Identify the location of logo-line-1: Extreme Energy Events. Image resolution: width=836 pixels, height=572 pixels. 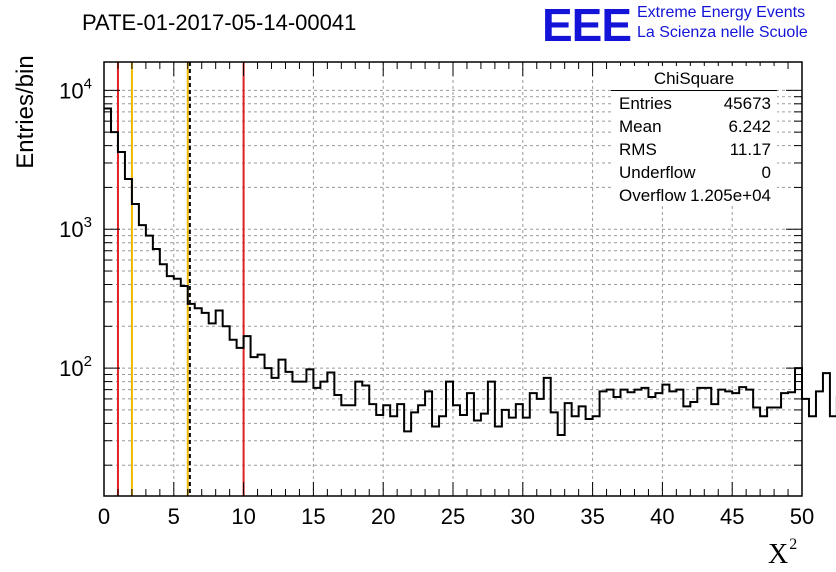
(721, 12).